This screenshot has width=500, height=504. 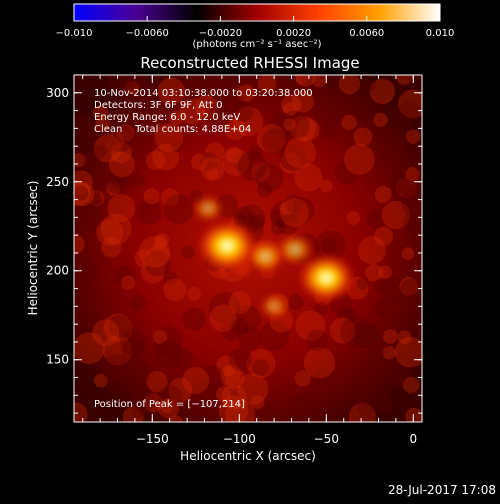 What do you see at coordinates (57, 360) in the screenshot?
I see `y-tick-label: 150` at bounding box center [57, 360].